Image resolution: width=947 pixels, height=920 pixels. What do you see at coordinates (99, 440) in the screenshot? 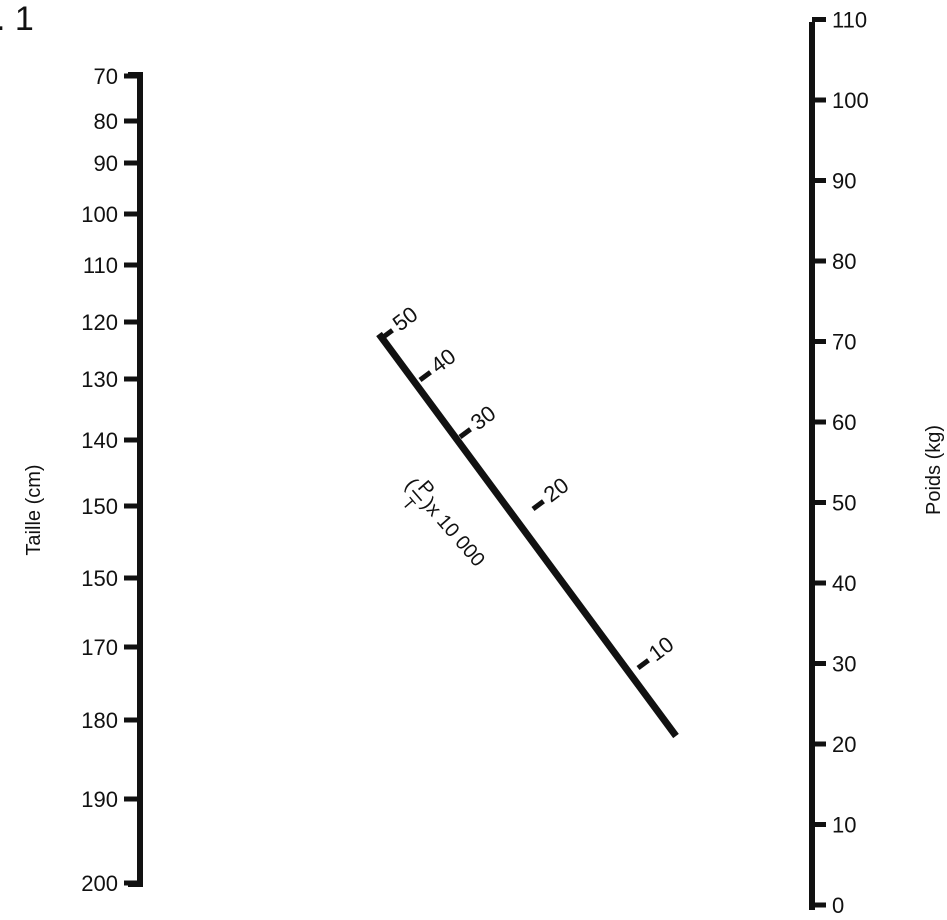
I see `height-tick-label: 140` at bounding box center [99, 440].